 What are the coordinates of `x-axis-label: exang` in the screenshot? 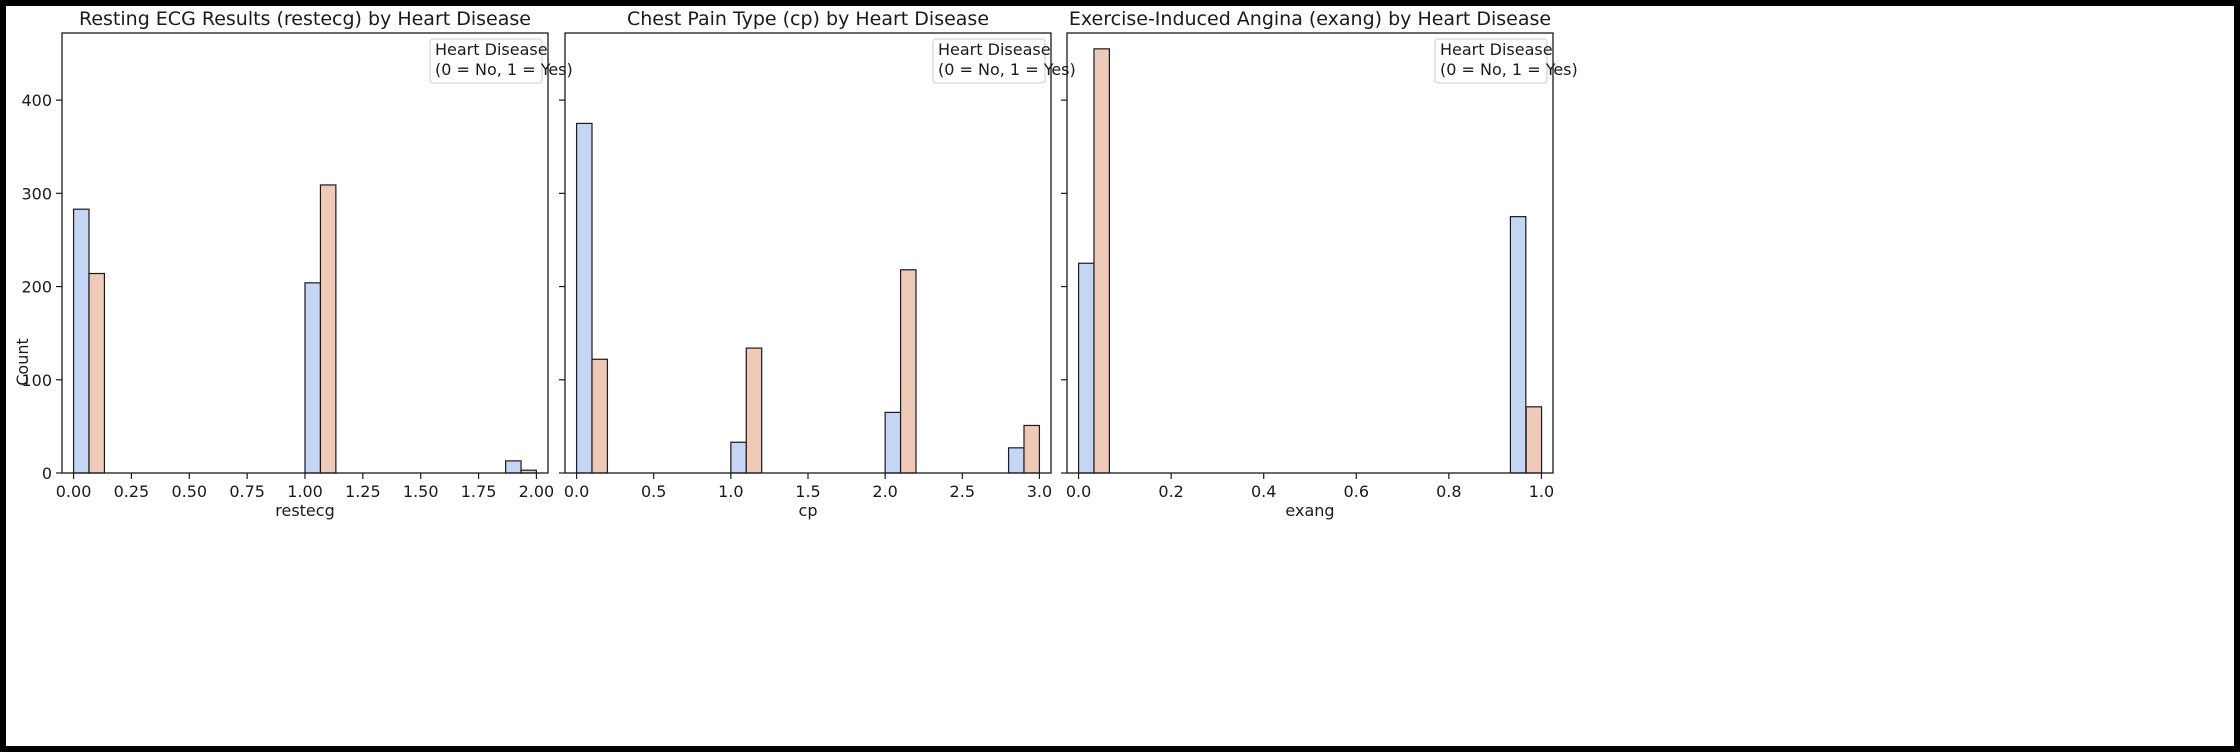 It's located at (1309, 510).